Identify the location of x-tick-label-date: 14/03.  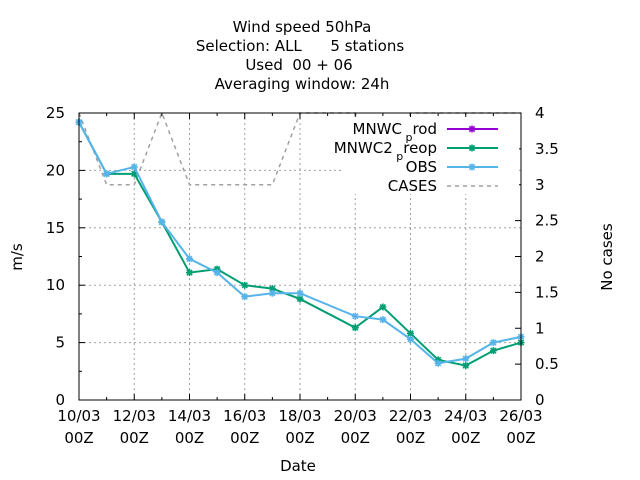
(189, 416).